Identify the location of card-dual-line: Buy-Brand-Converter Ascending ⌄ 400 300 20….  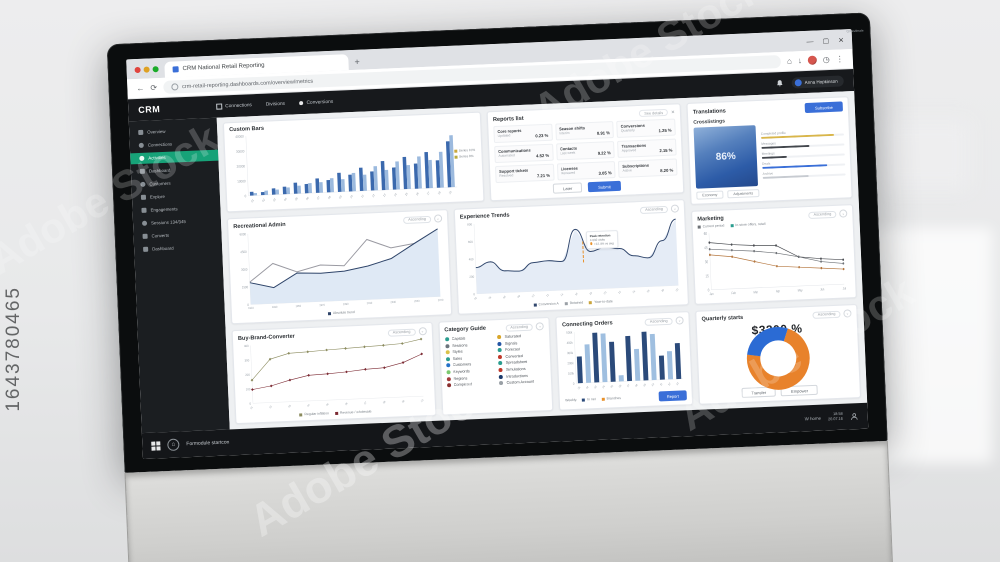
(333, 373).